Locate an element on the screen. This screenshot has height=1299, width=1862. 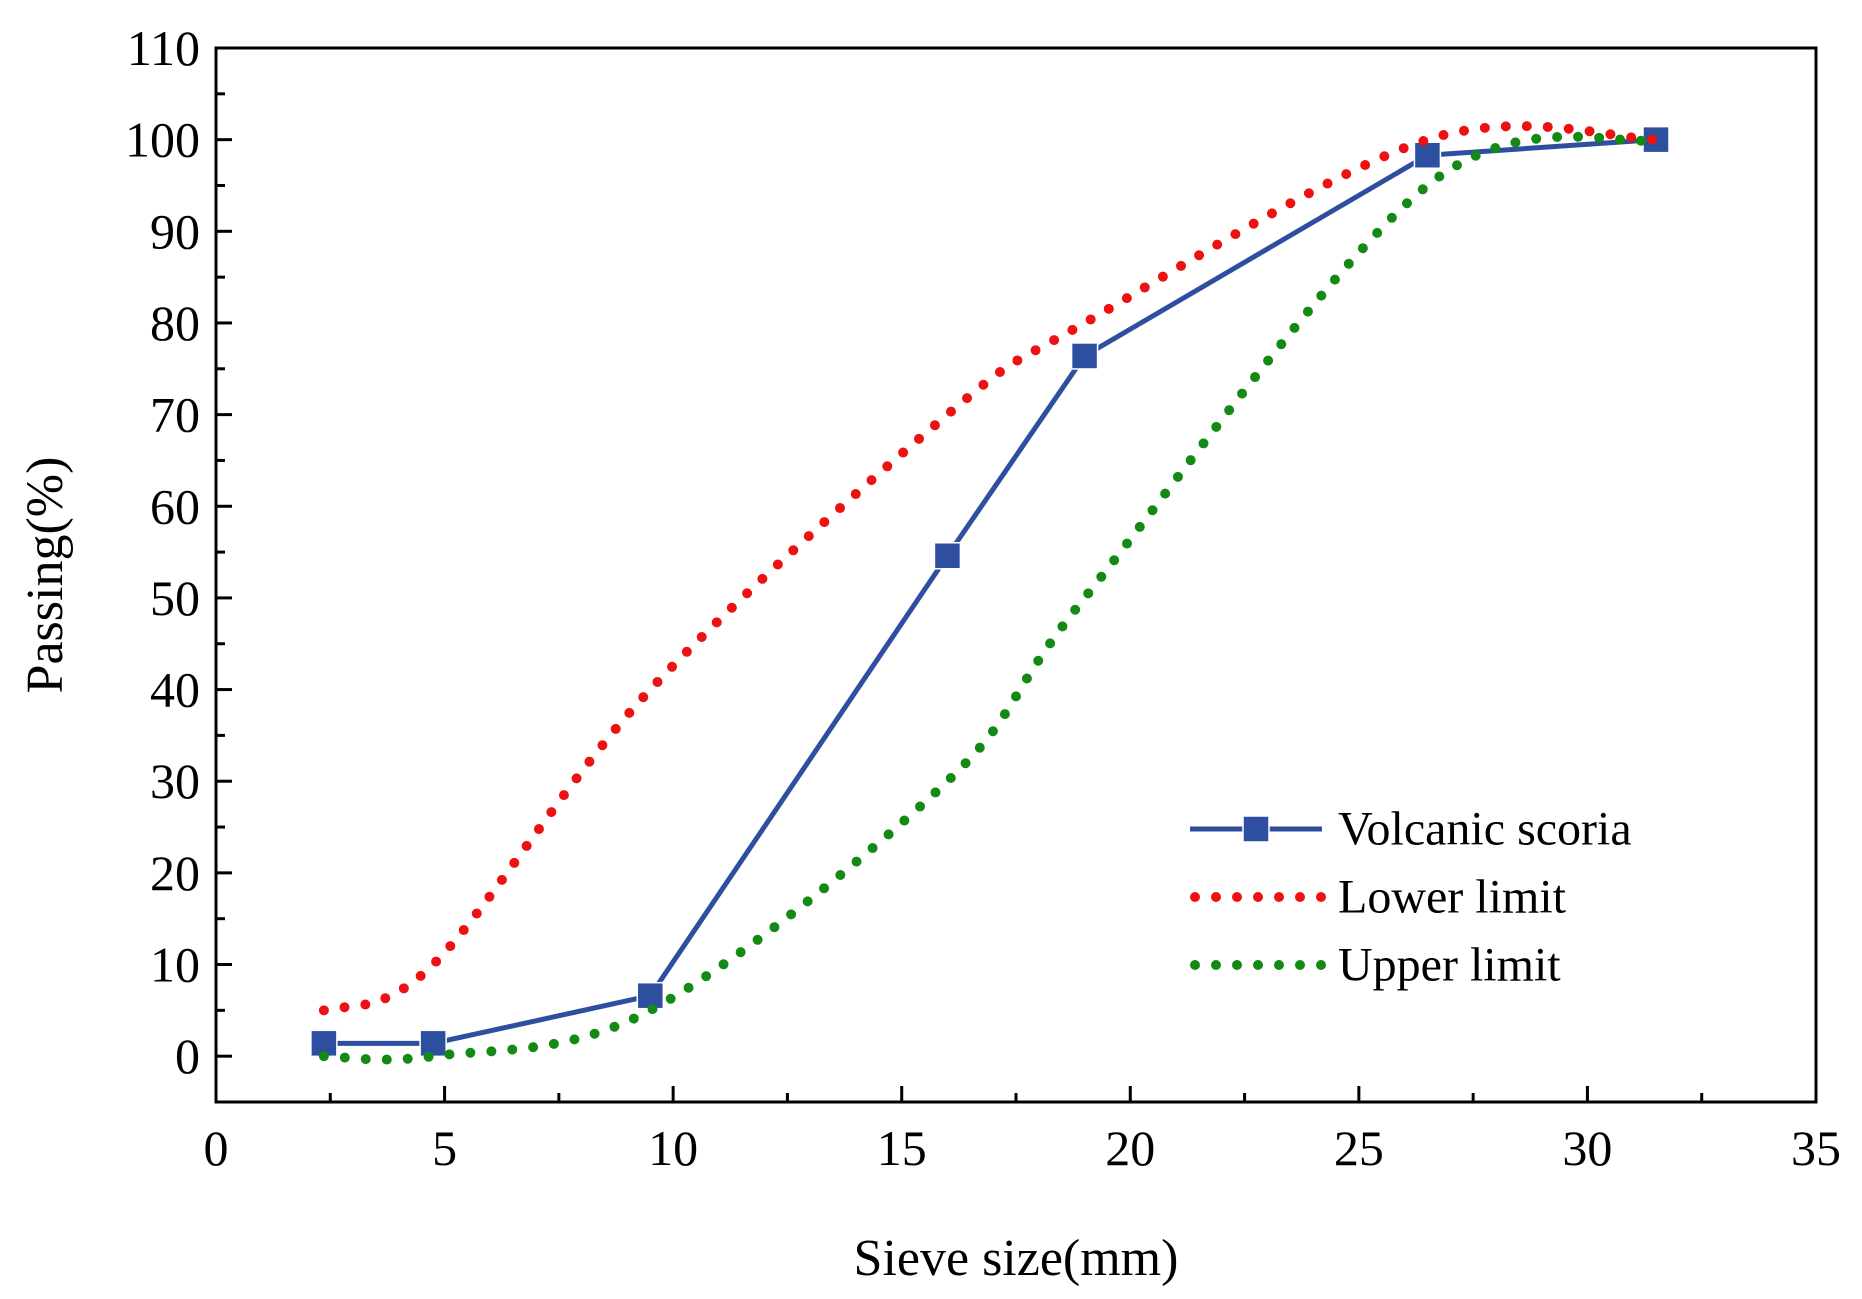
legend-label: Lower limit is located at coordinates (1452, 897).